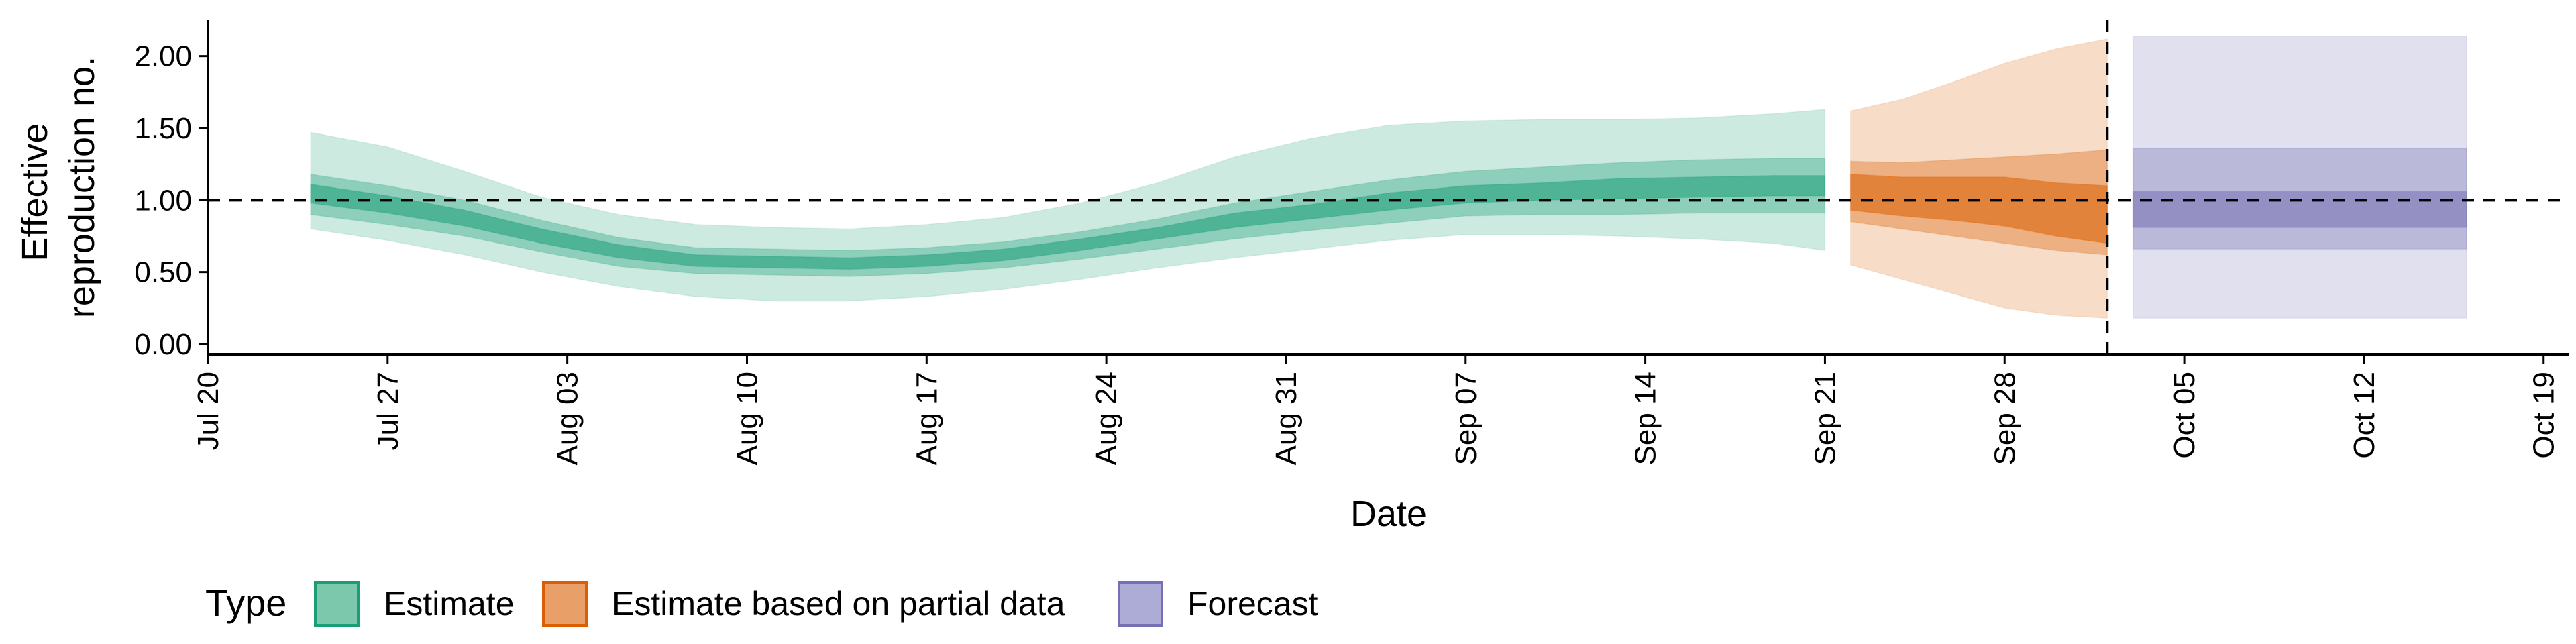  I want to click on forecast-inner-band, so click(2299, 209).